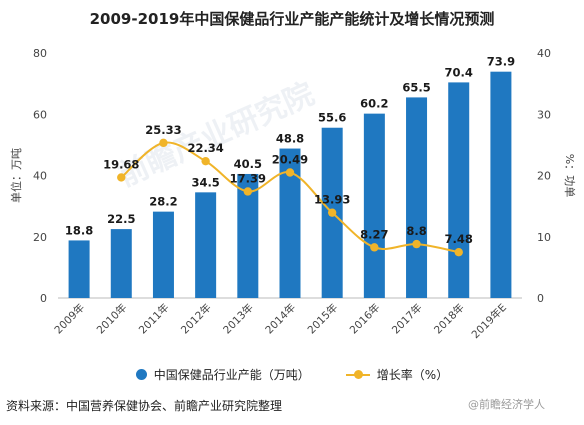  I want to click on y-left-tick-label: 60, so click(40, 114).